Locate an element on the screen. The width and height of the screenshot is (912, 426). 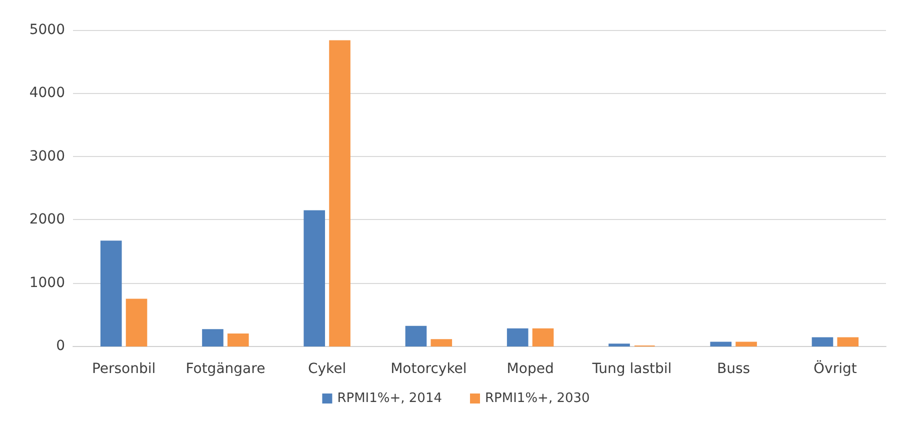
legend-label: RPMI1%+, 2014 is located at coordinates (389, 398).